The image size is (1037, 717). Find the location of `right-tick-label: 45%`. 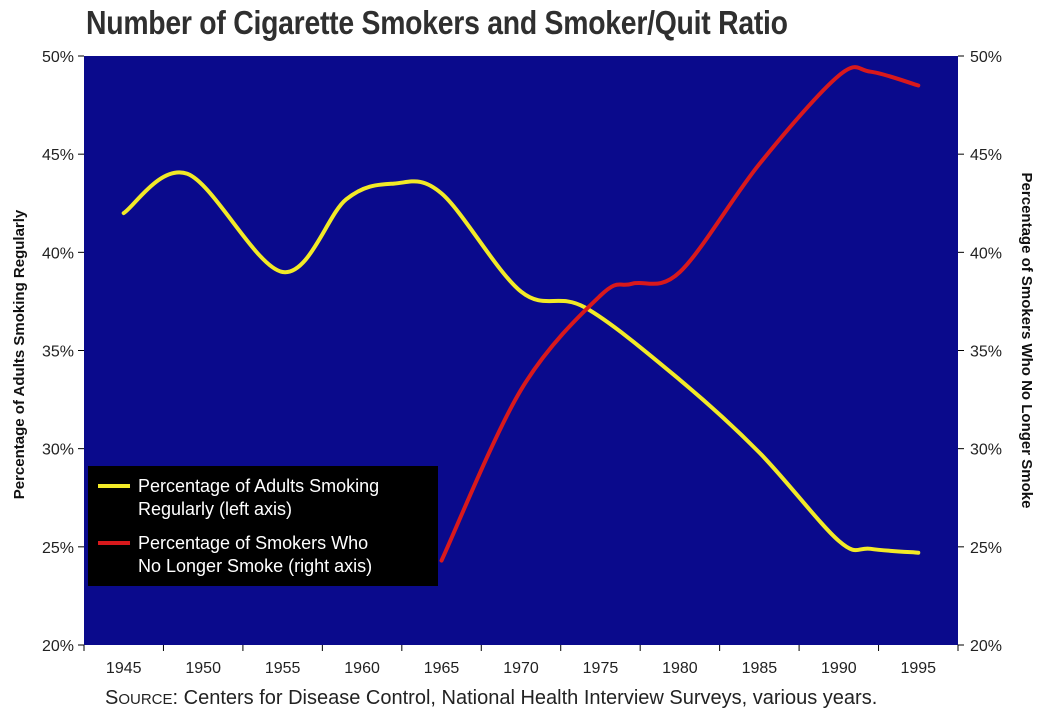

right-tick-label: 45% is located at coordinates (986, 155).